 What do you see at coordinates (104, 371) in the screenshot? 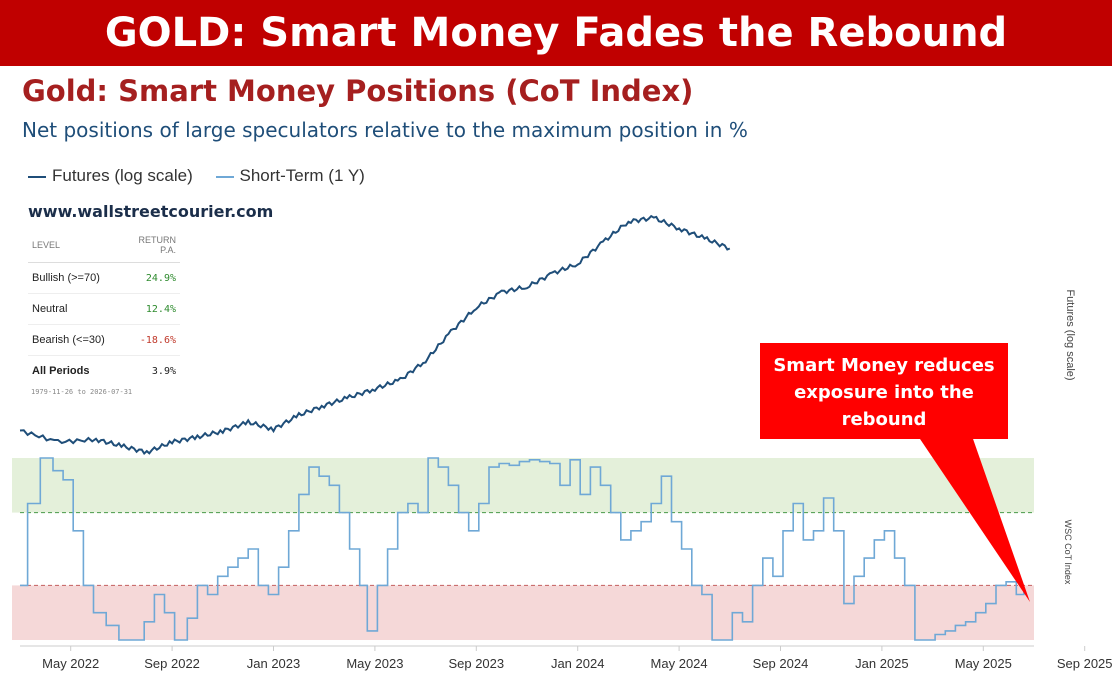
I see `table-row-all-periods: All Periods 3.9%` at bounding box center [104, 371].